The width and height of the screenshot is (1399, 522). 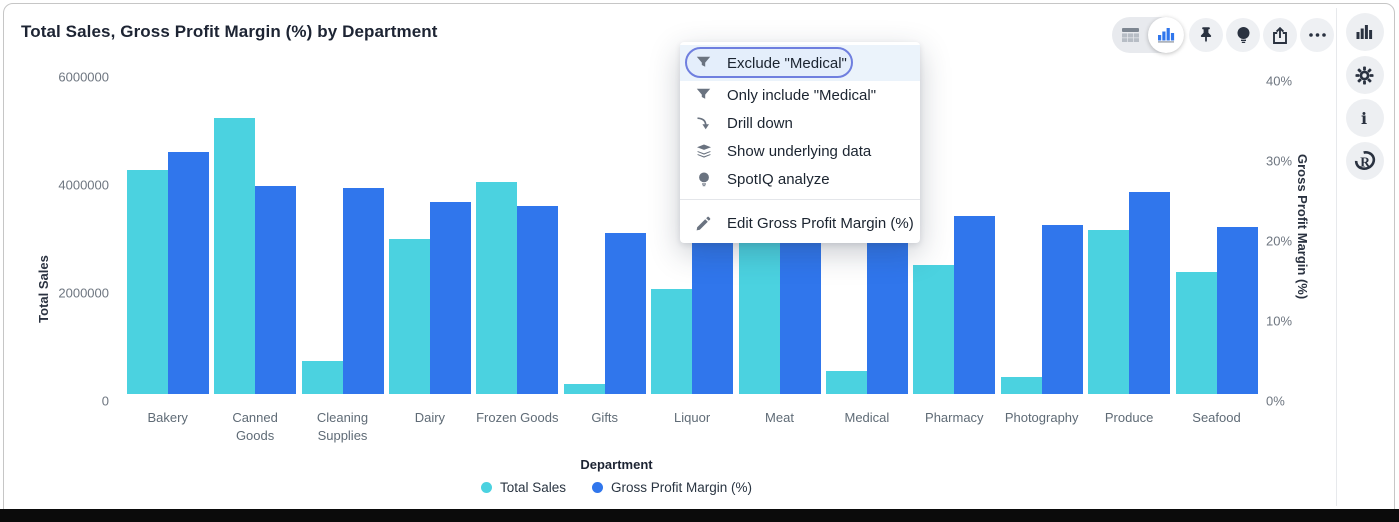 I want to click on x-axis-label: Liquor, so click(x=692, y=417).